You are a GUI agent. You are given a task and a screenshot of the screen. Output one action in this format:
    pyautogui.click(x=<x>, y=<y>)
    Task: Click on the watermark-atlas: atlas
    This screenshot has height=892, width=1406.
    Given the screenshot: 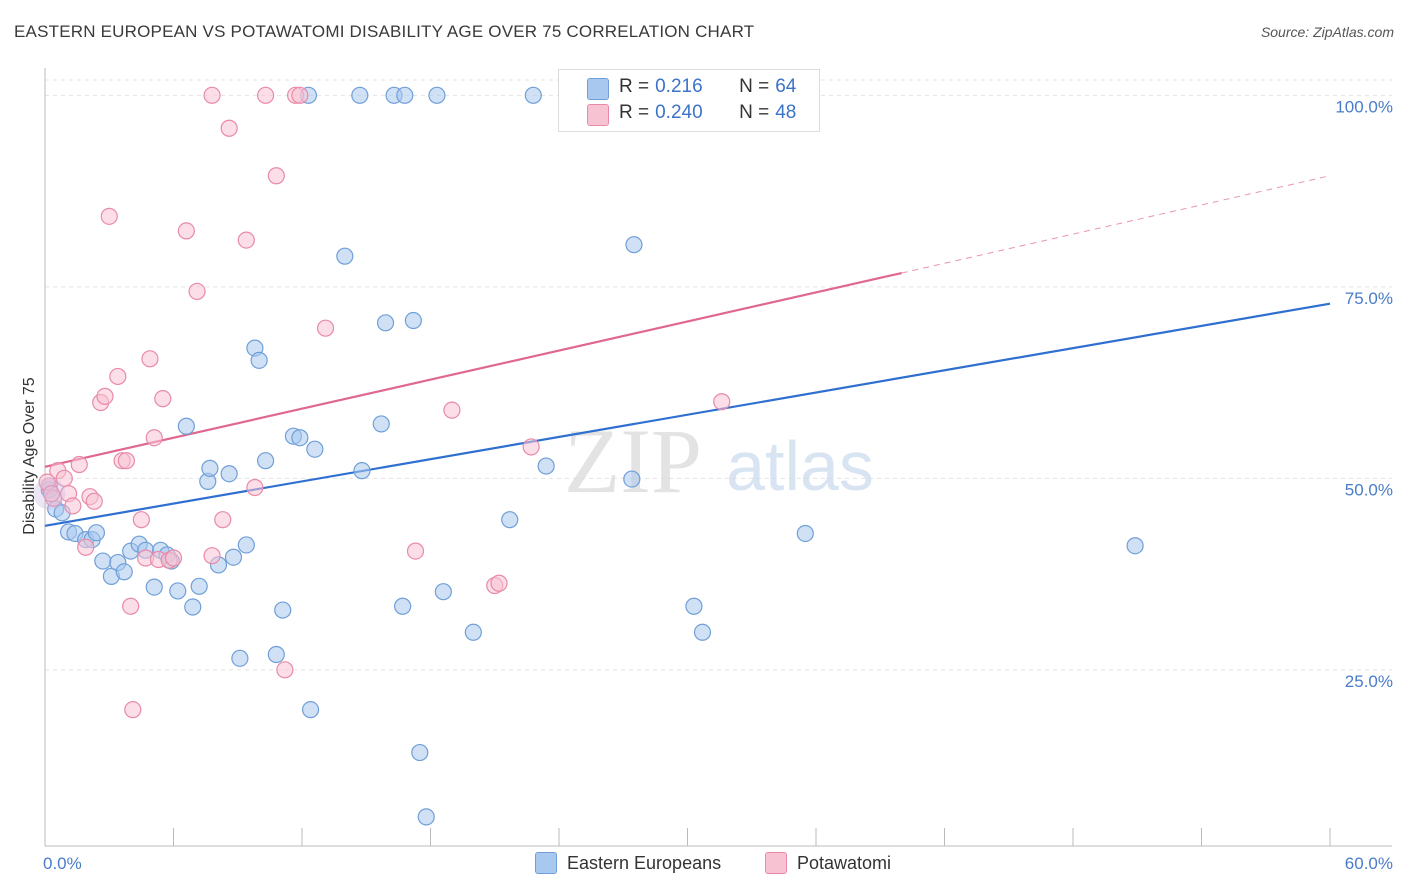 What is the action you would take?
    pyautogui.click(x=800, y=466)
    